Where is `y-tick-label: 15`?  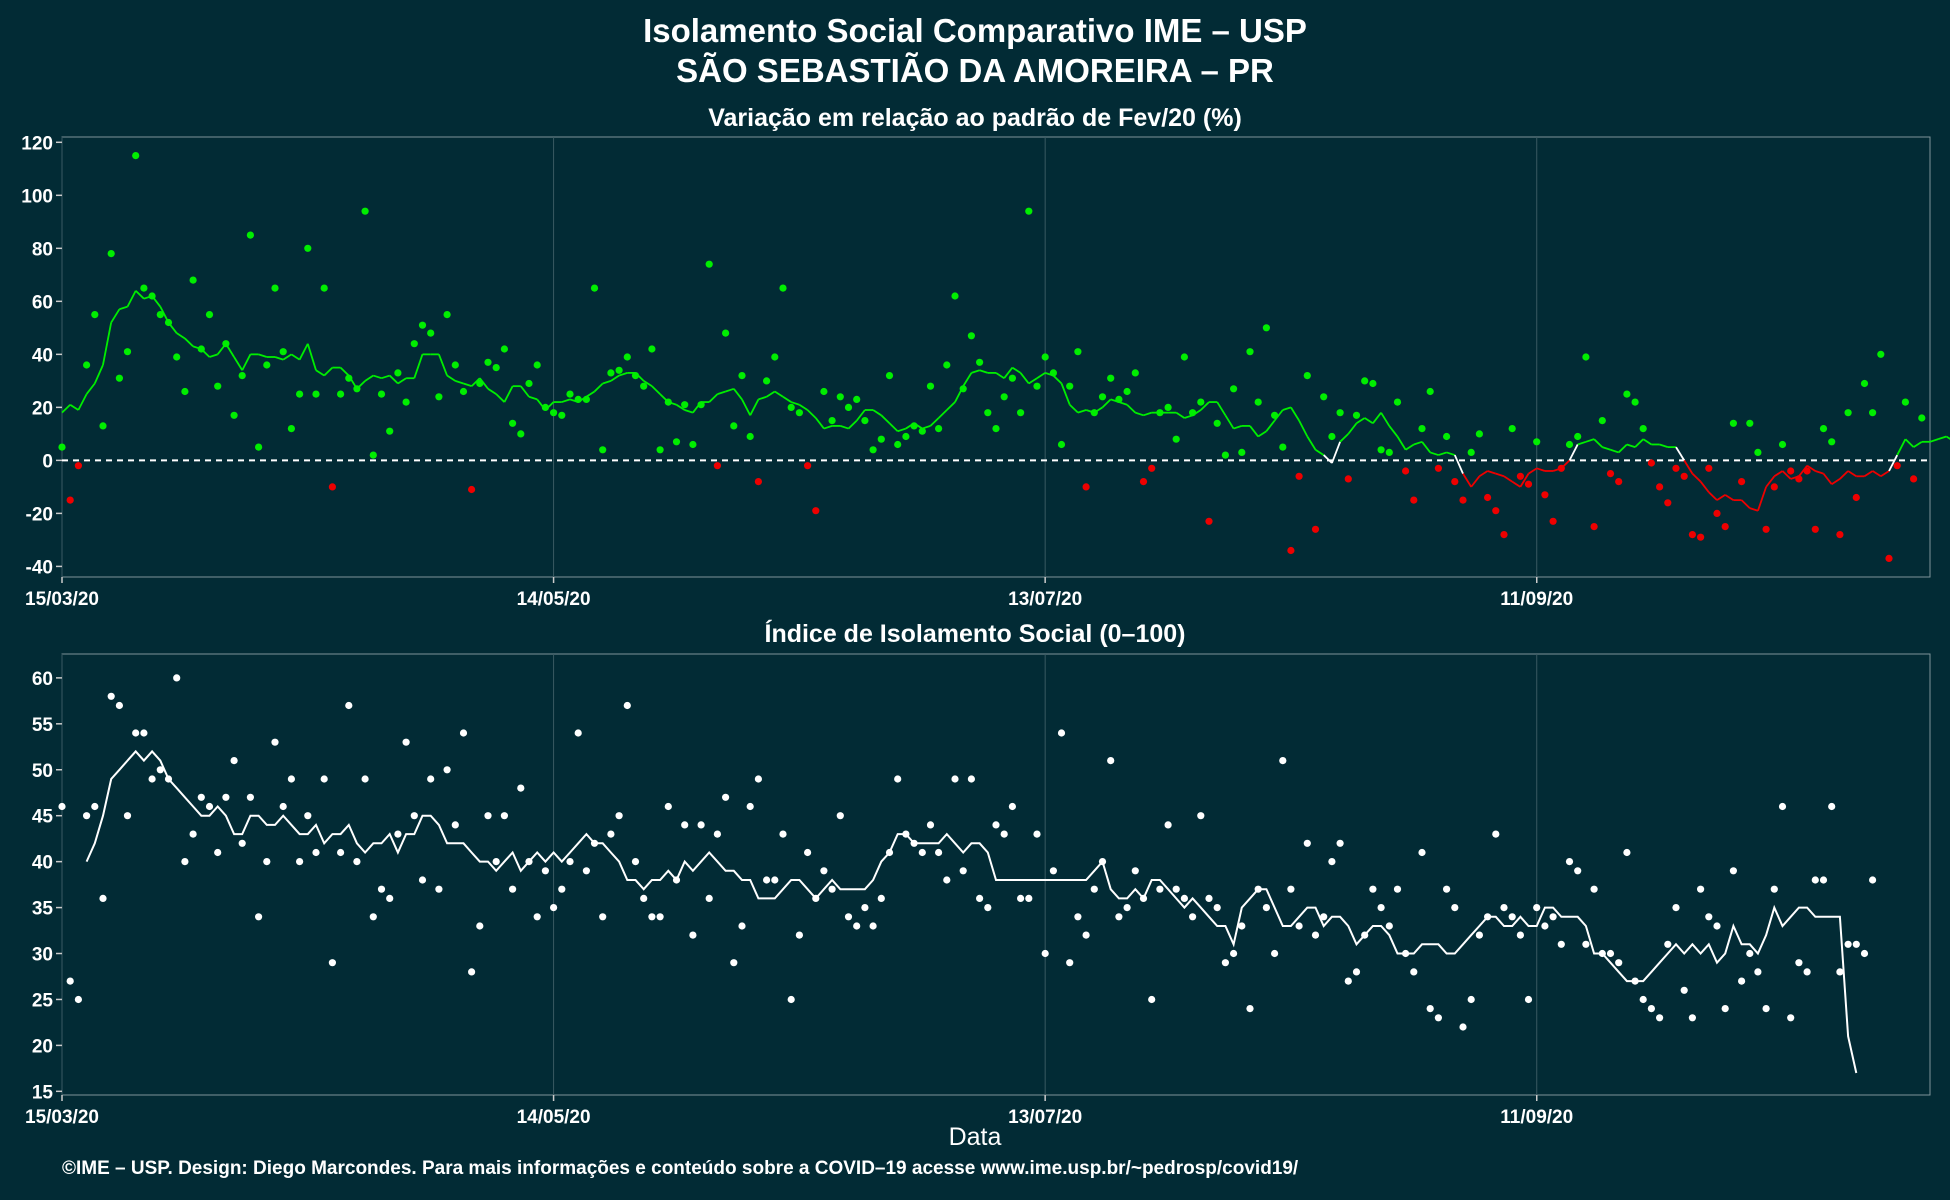 y-tick-label: 15 is located at coordinates (43, 1092).